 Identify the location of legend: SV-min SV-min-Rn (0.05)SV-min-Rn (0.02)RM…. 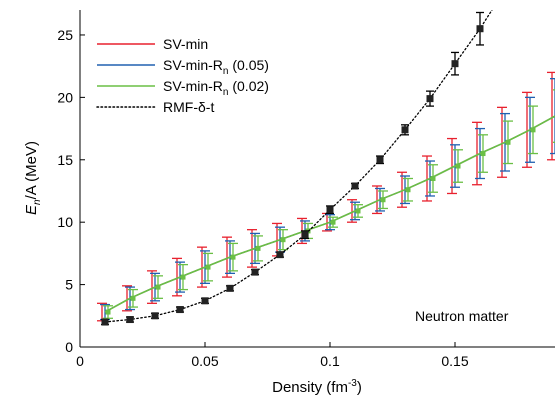
(182, 75).